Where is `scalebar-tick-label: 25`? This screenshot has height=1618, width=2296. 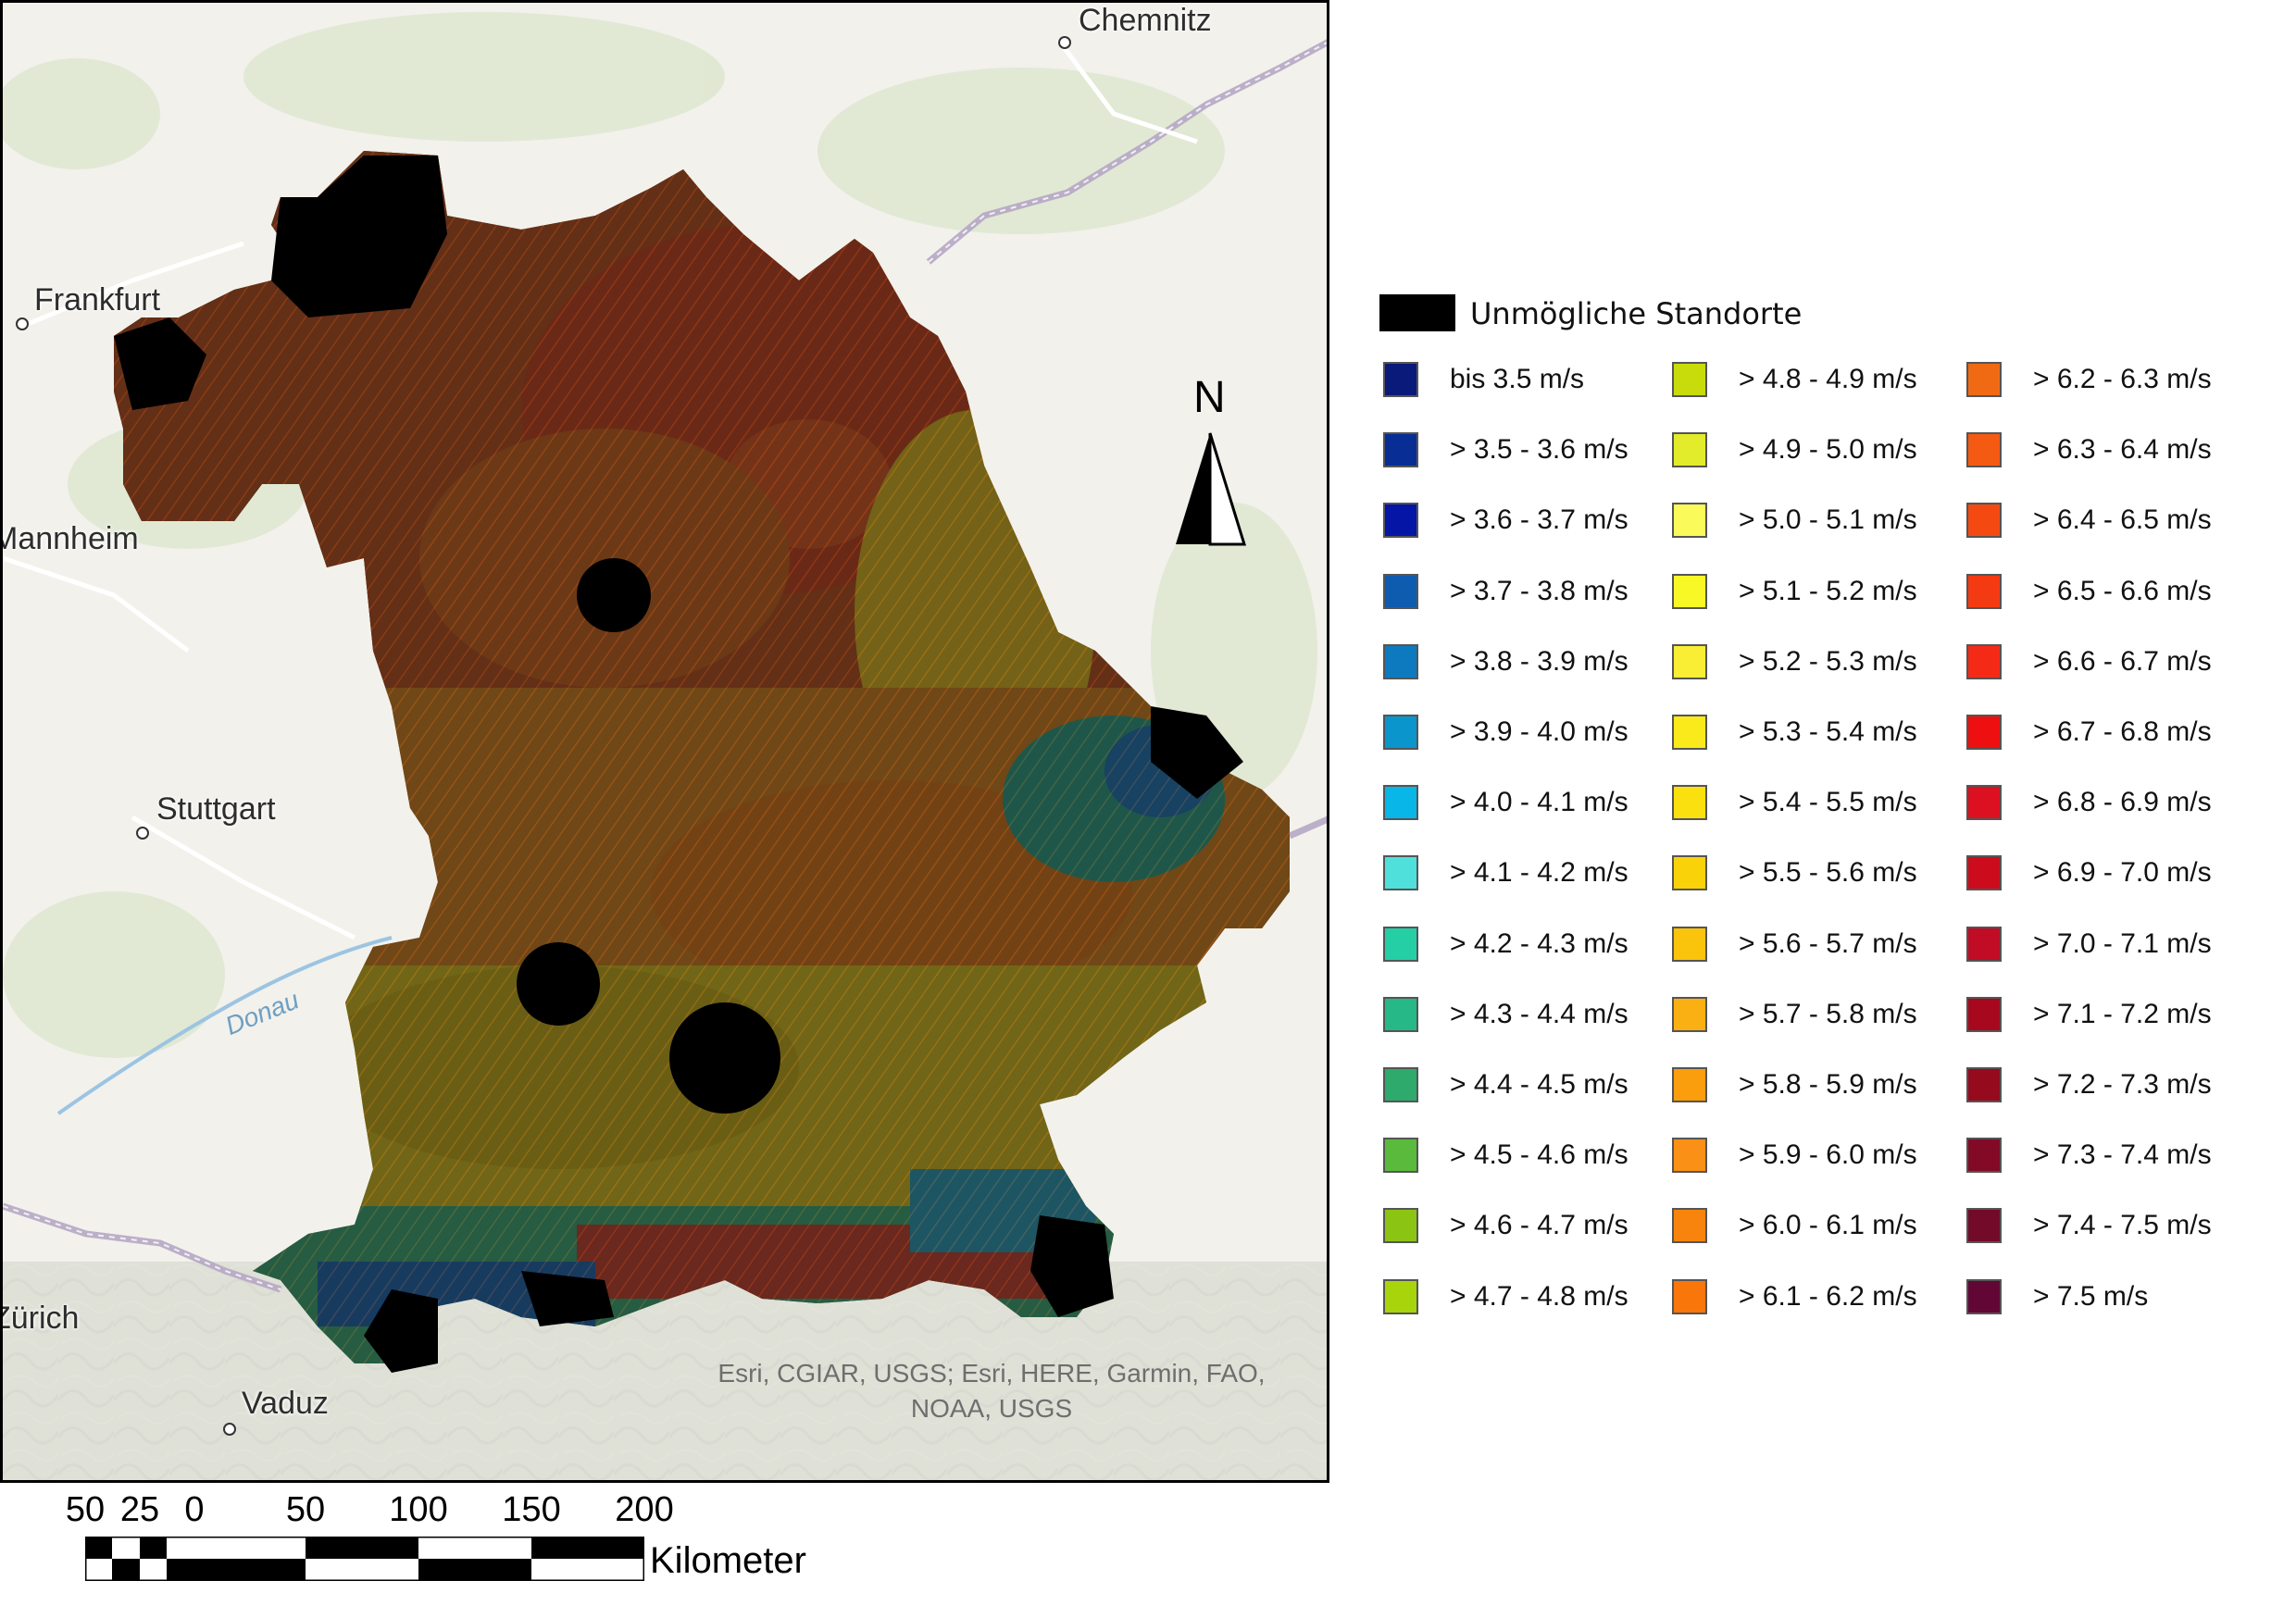 scalebar-tick-label: 25 is located at coordinates (139, 1509).